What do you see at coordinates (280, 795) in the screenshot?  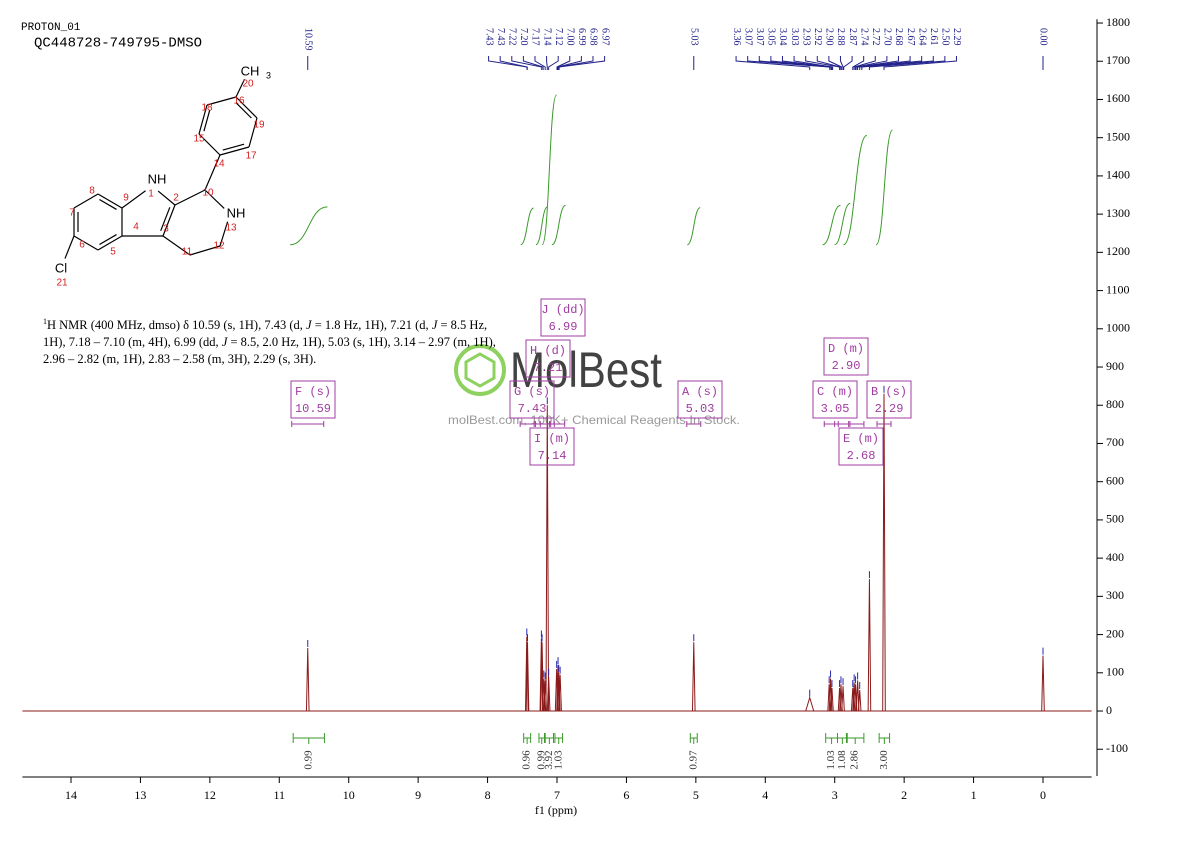 I see `x-tick-label: 11` at bounding box center [280, 795].